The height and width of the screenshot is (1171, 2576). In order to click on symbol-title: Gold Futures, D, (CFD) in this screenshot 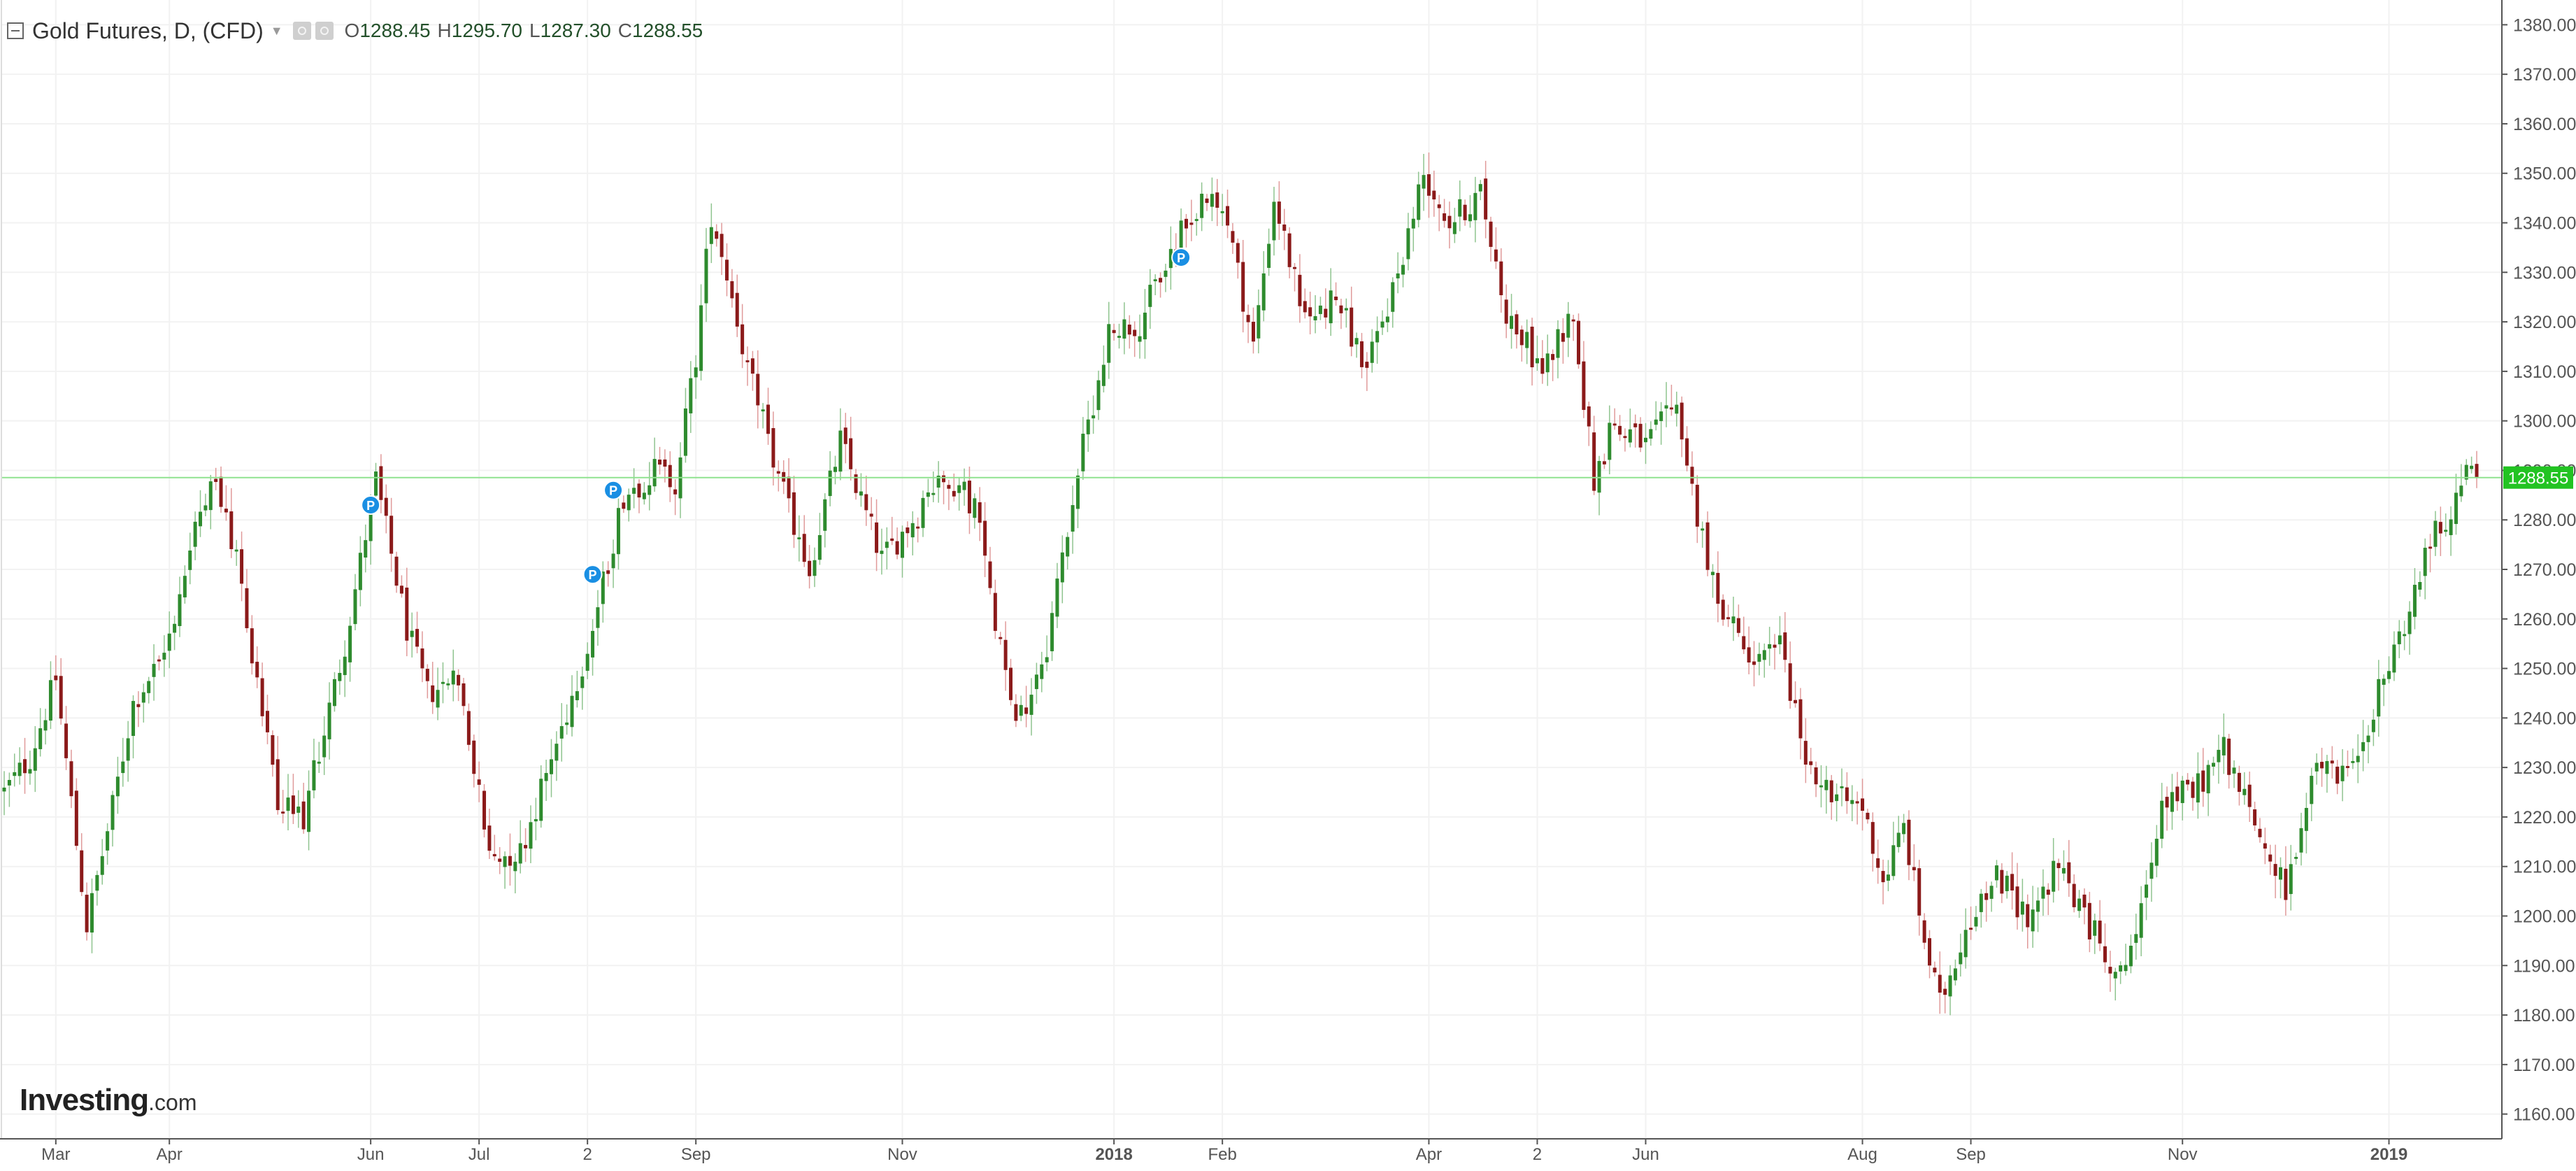, I will do `click(148, 30)`.